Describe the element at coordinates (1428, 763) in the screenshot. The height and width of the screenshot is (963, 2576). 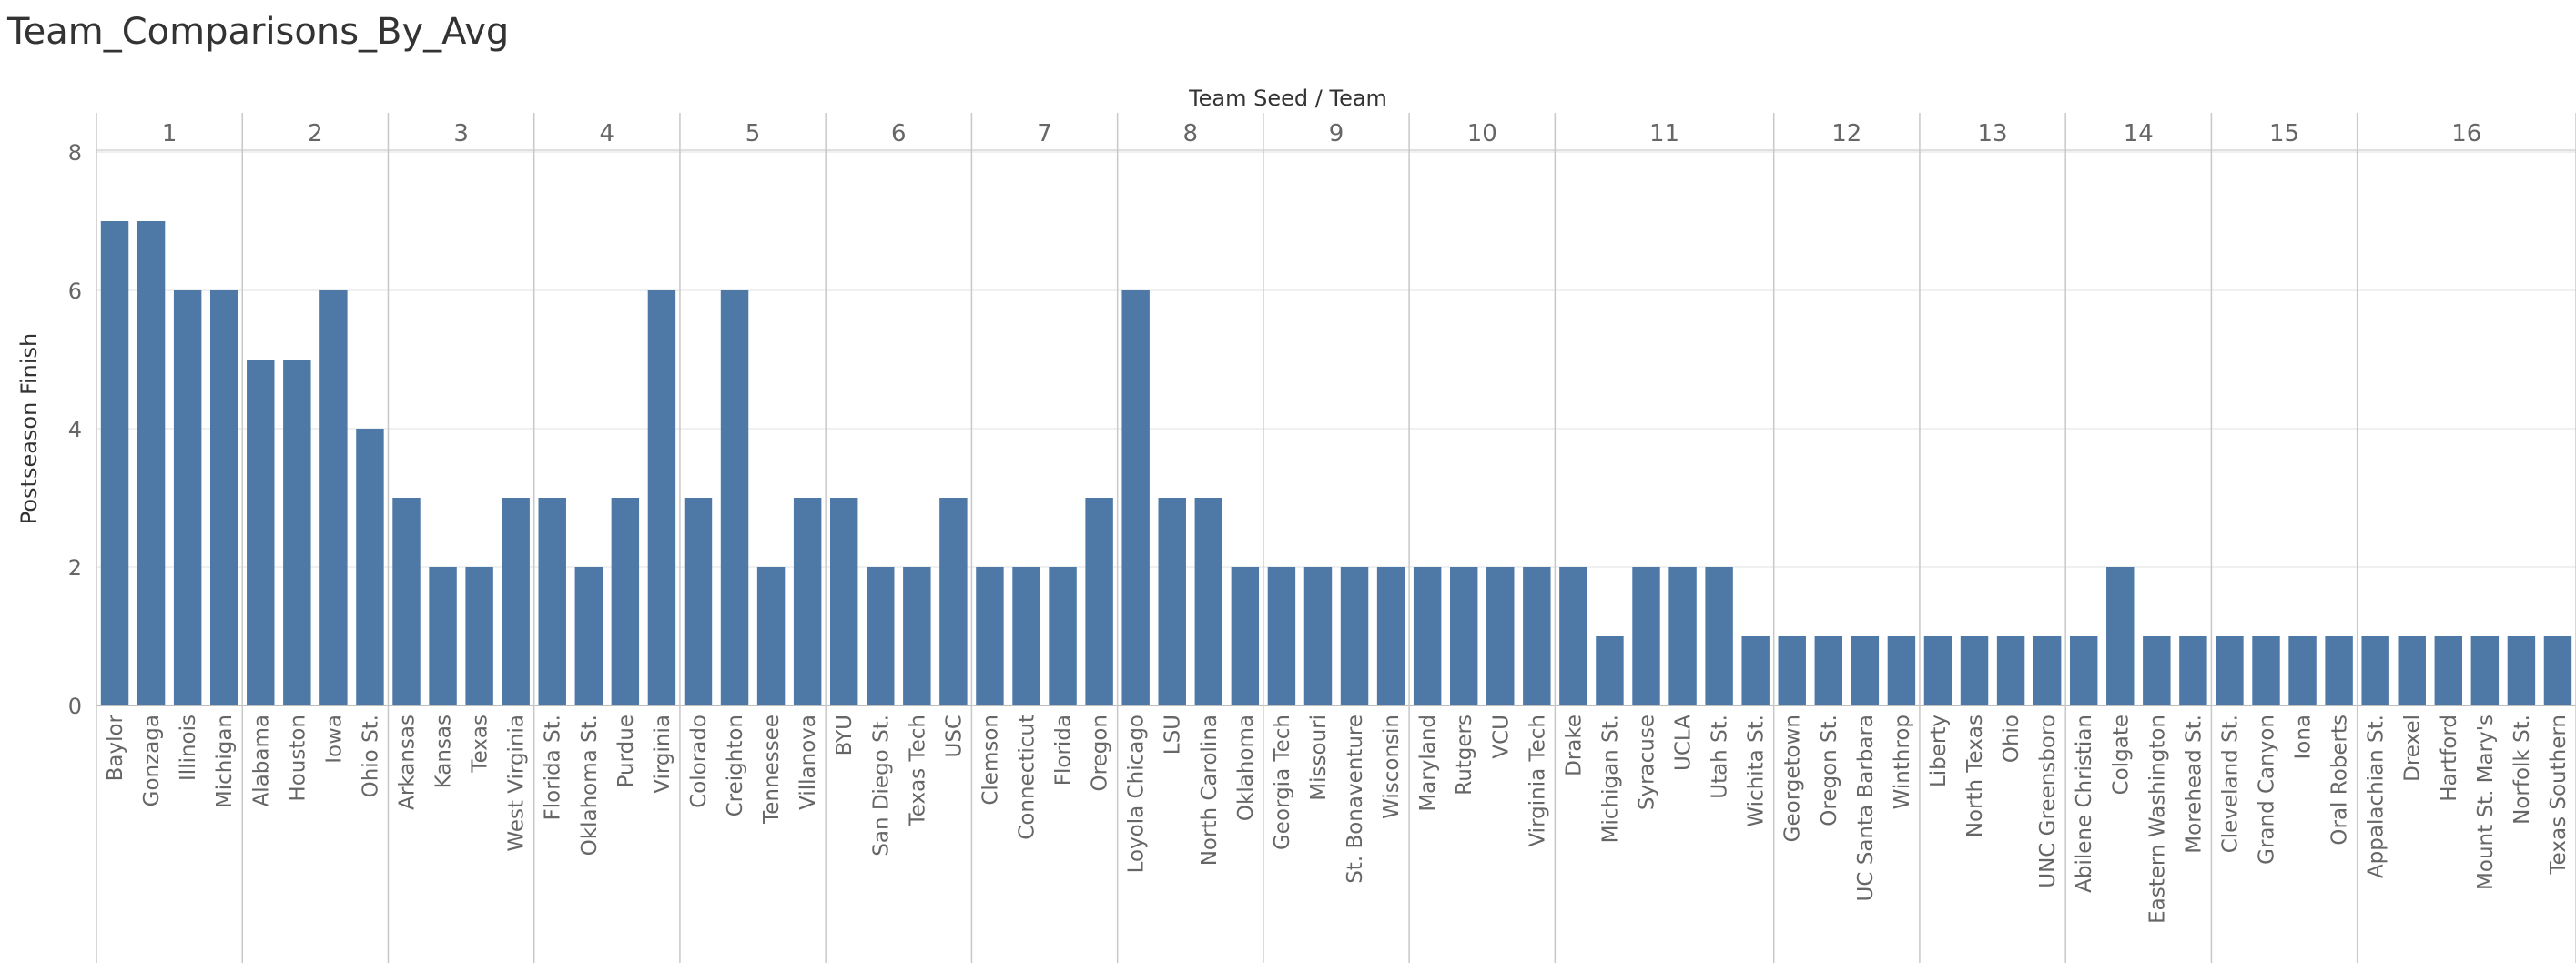
I see `team-label: Maryland` at that location.